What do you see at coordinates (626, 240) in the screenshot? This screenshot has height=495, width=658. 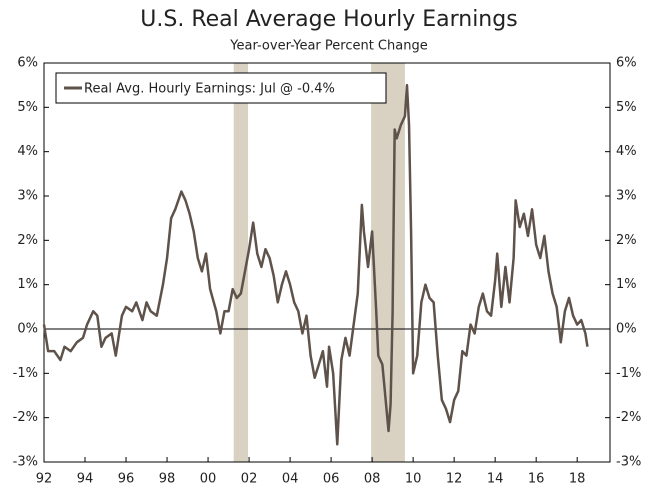 I see `y2-tick-label: 2%` at bounding box center [626, 240].